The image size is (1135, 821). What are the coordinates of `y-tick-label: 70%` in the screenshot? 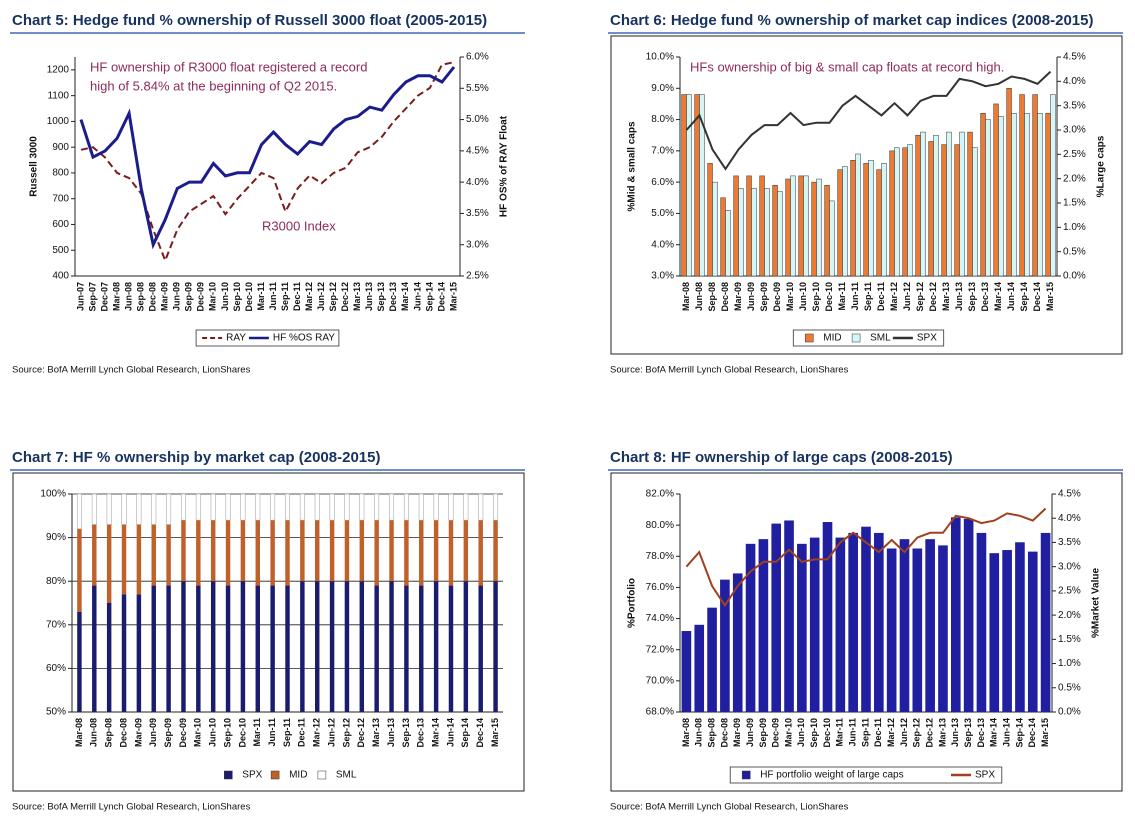 It's located at (56, 624).